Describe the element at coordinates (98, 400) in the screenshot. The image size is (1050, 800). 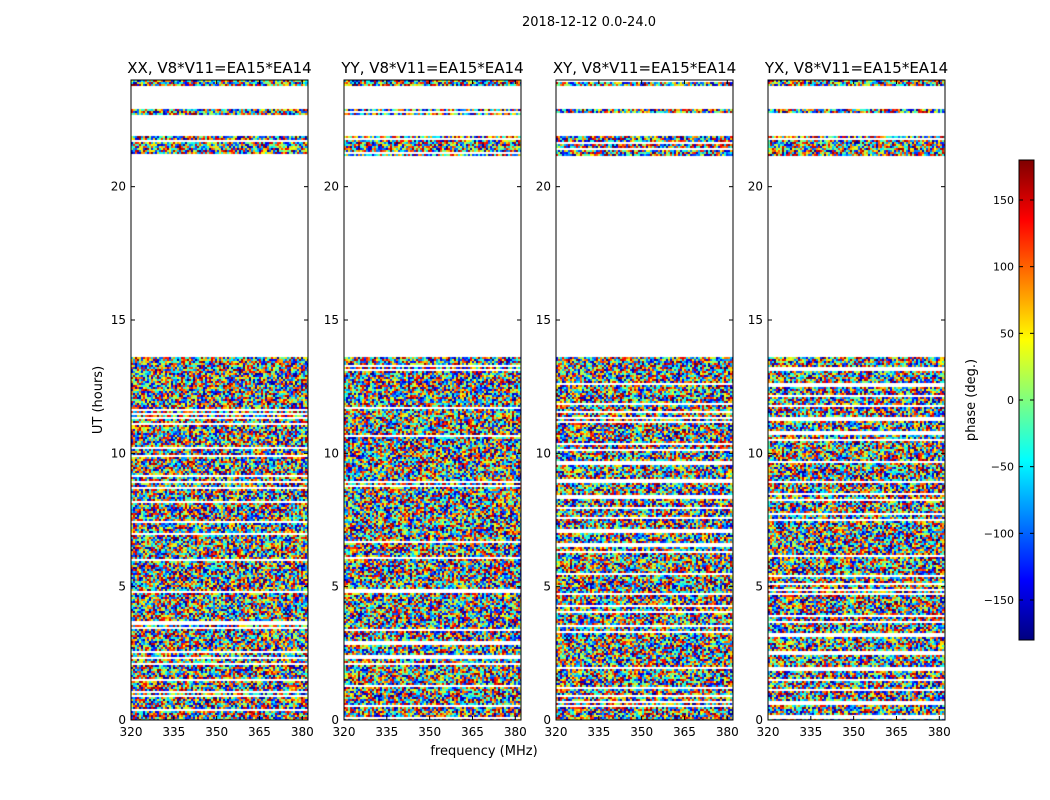
I see `y-axis-label: UT (hours)` at that location.